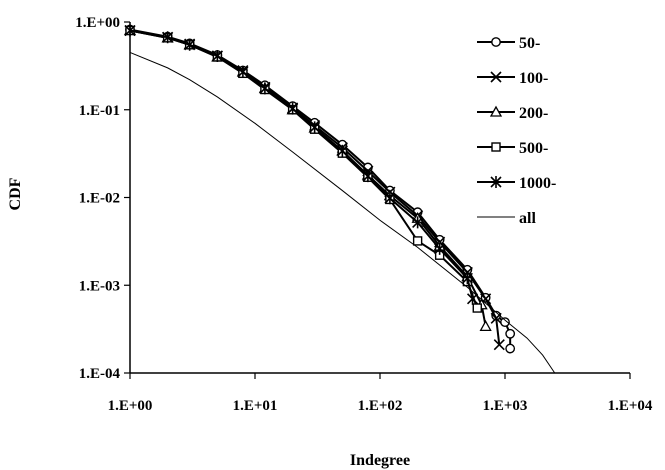 The width and height of the screenshot is (665, 470). What do you see at coordinates (516, 131) in the screenshot?
I see `legend: 50- 100- 200- 500- 1000- all` at bounding box center [516, 131].